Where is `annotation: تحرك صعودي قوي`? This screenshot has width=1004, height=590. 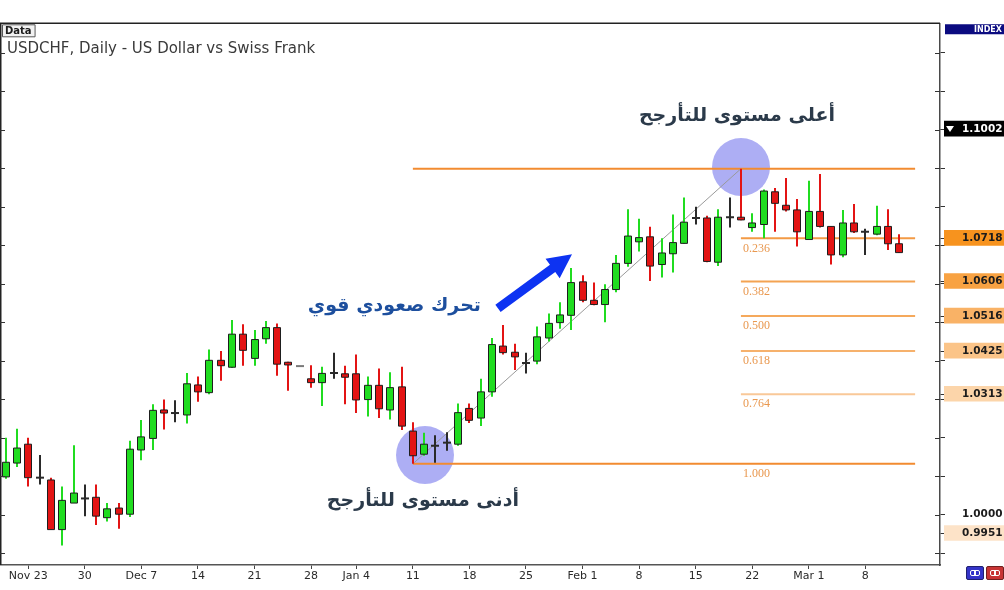 annotation: تحرك صعودي قوي is located at coordinates (394, 305).